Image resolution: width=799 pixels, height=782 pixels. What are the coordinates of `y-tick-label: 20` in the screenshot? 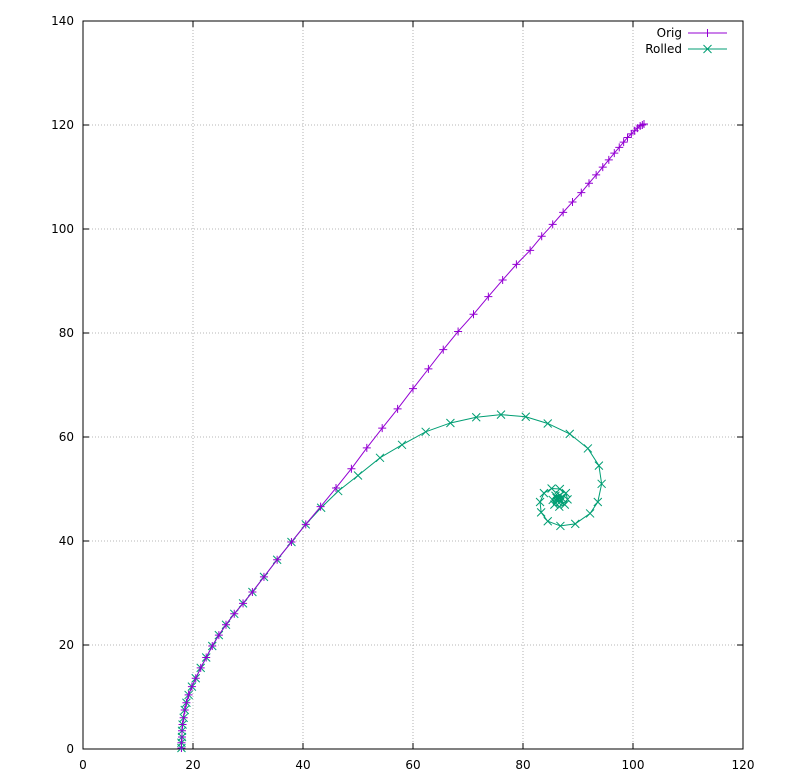 It's located at (66, 645).